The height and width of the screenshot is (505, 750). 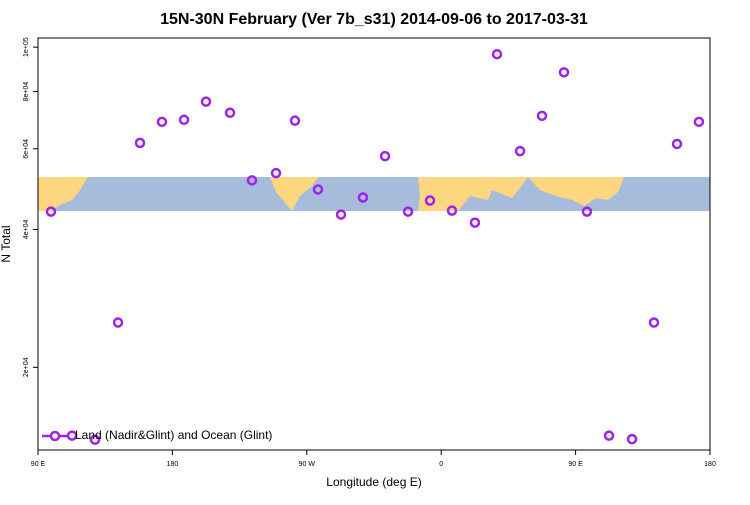 I want to click on y-axis-label: N Total, so click(x=6, y=243).